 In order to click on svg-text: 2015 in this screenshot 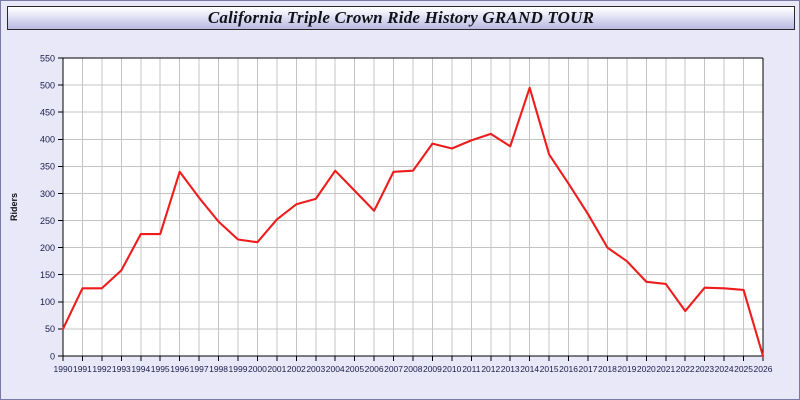, I will do `click(549, 369)`.